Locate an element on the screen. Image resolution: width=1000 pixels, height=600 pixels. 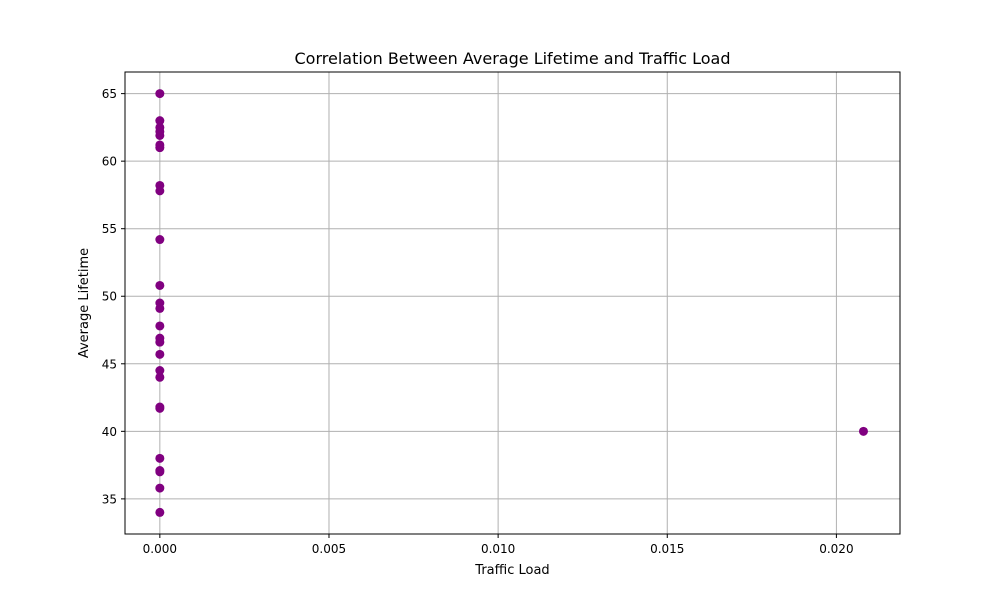
y-tick-label: 55 is located at coordinates (109, 229).